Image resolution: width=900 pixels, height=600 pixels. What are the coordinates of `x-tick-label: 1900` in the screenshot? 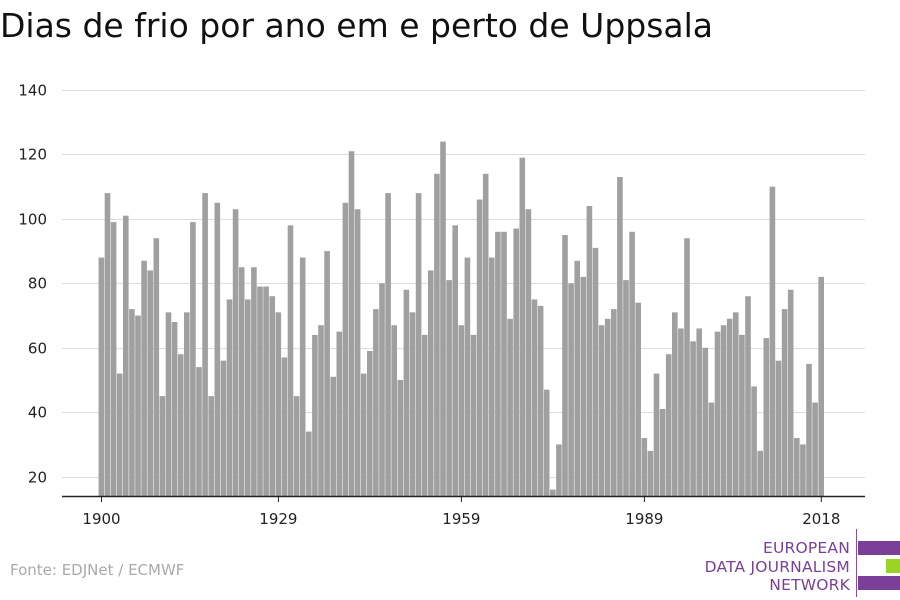 It's located at (101, 519).